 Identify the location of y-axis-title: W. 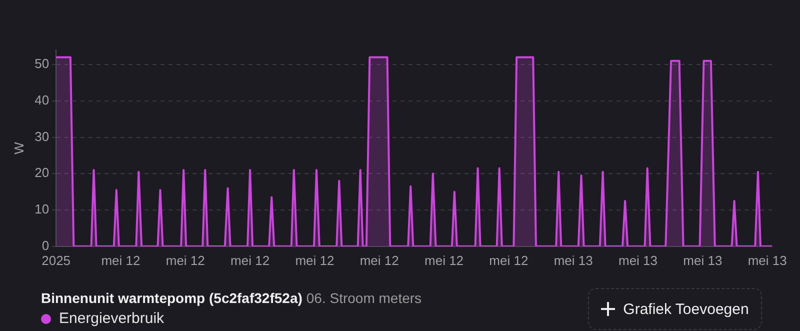
(18, 147).